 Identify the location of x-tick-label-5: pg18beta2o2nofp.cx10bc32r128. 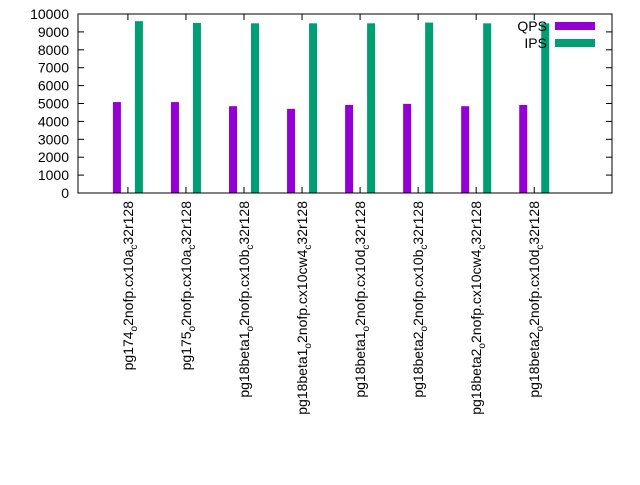
(420, 299).